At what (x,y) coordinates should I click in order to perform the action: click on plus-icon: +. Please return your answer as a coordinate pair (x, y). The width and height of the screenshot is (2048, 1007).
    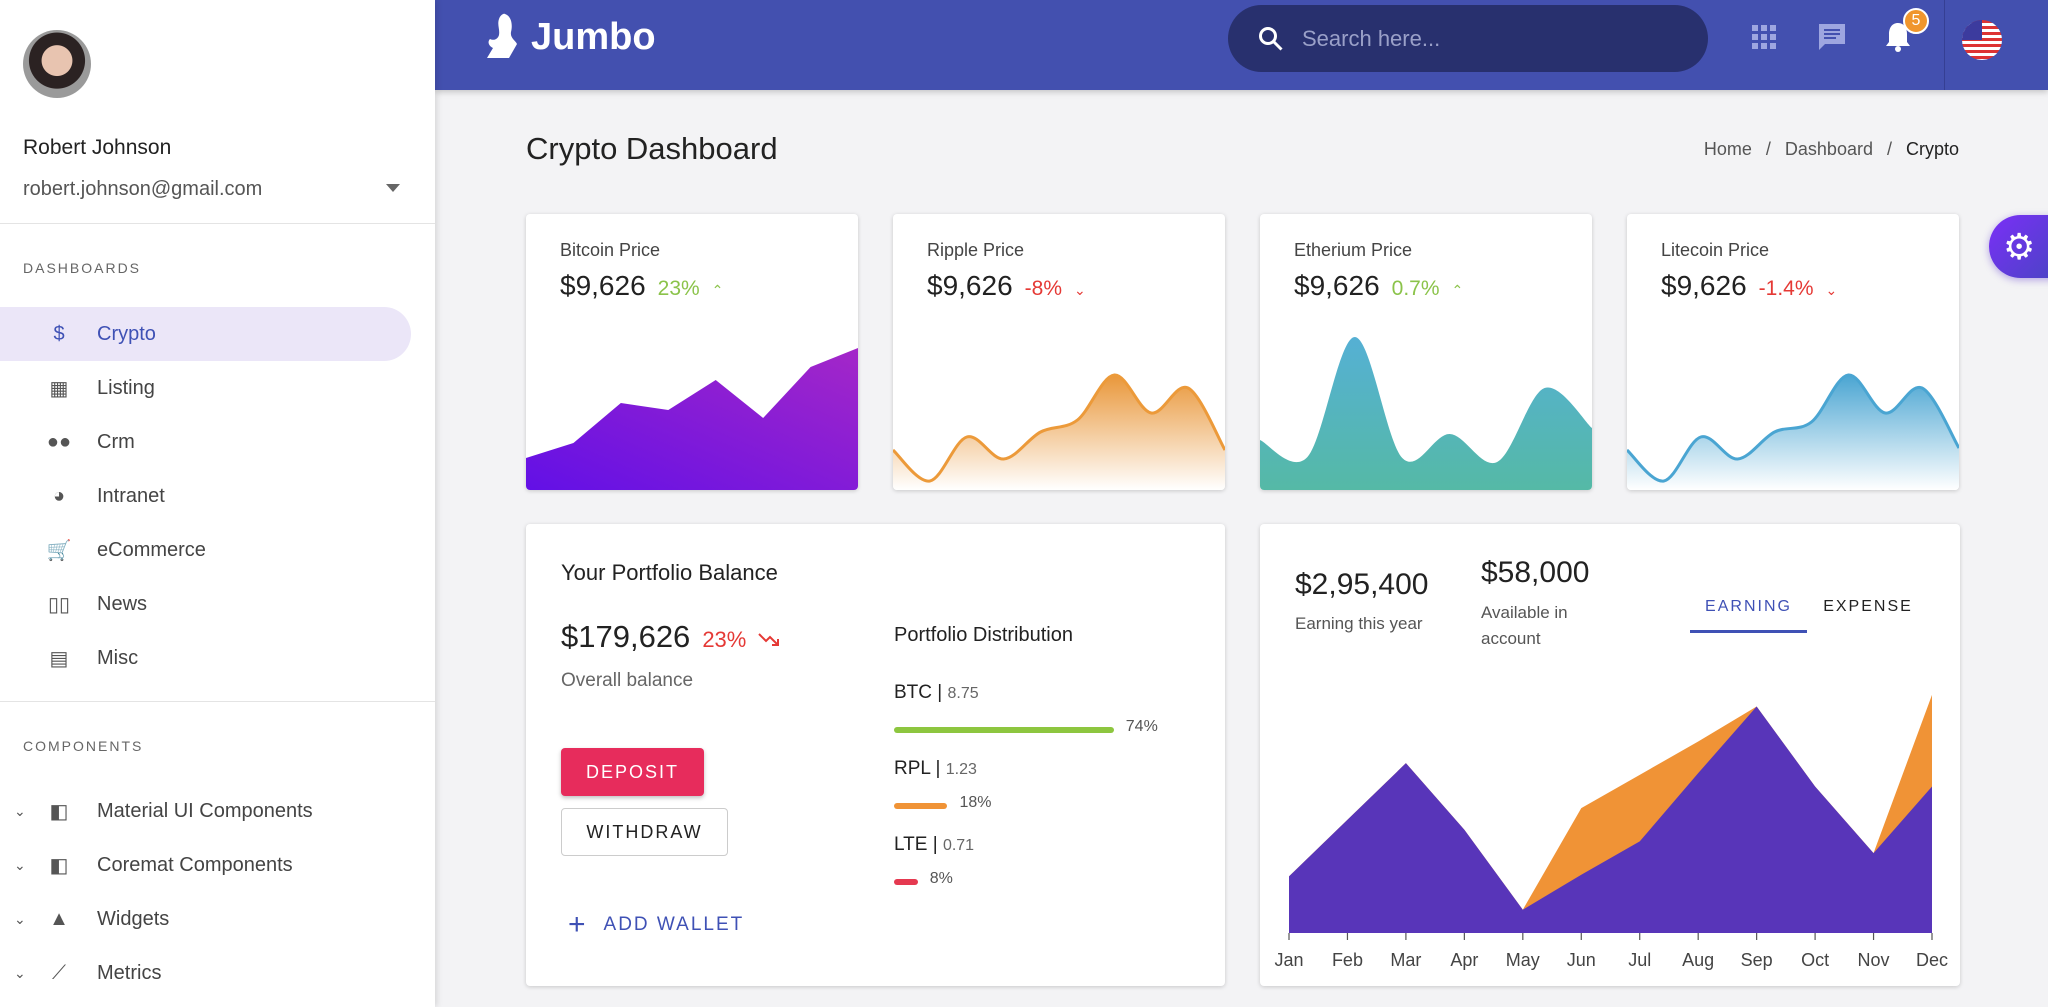
    Looking at the image, I should click on (577, 924).